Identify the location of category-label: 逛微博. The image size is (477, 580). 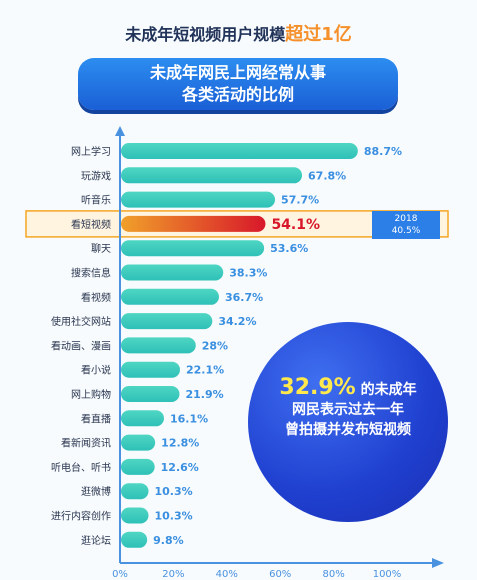
(96, 491).